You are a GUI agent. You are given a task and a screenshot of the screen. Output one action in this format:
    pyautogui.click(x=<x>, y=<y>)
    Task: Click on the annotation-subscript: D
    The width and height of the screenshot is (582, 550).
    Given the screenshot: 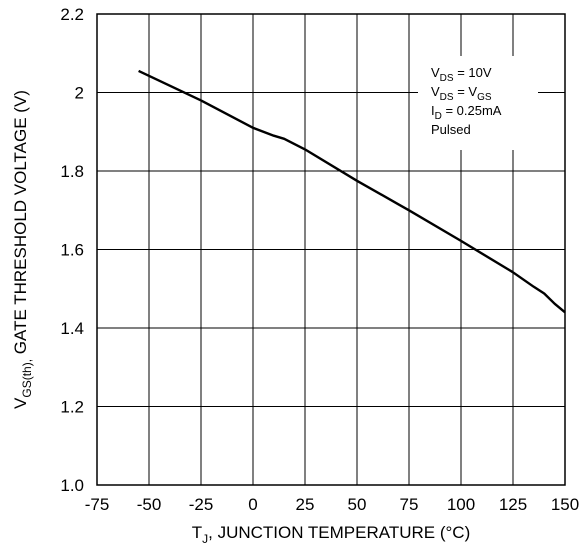 What is the action you would take?
    pyautogui.click(x=438, y=116)
    